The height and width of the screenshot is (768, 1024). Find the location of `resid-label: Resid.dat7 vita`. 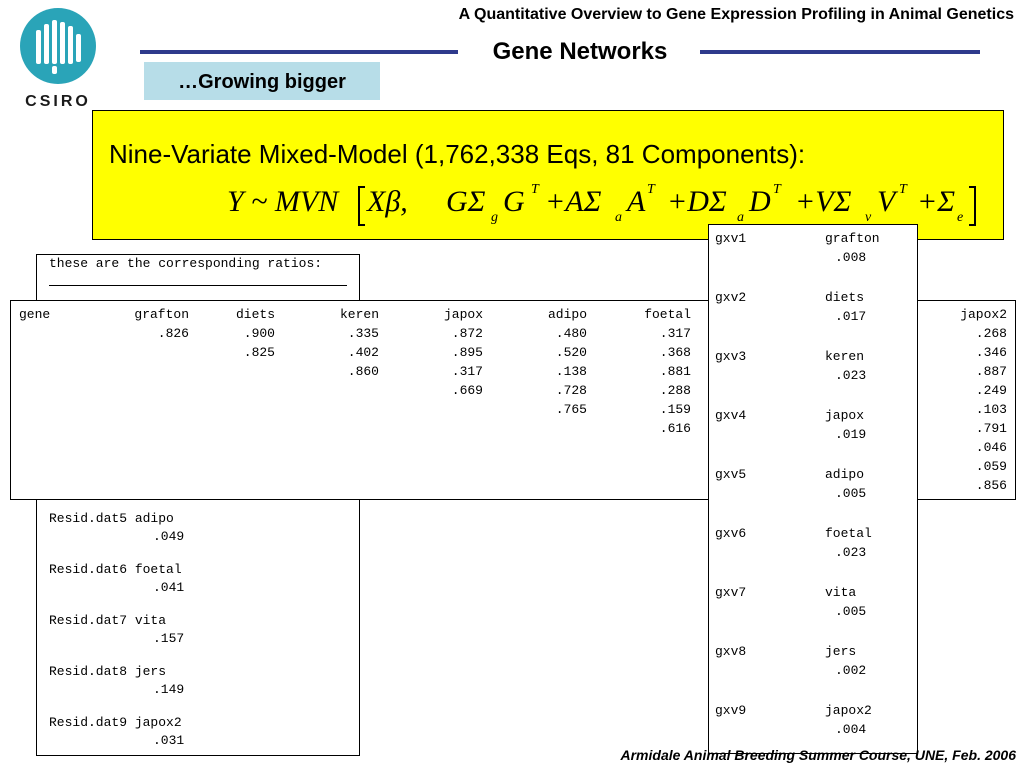

resid-label: Resid.dat7 vita is located at coordinates (108, 620).